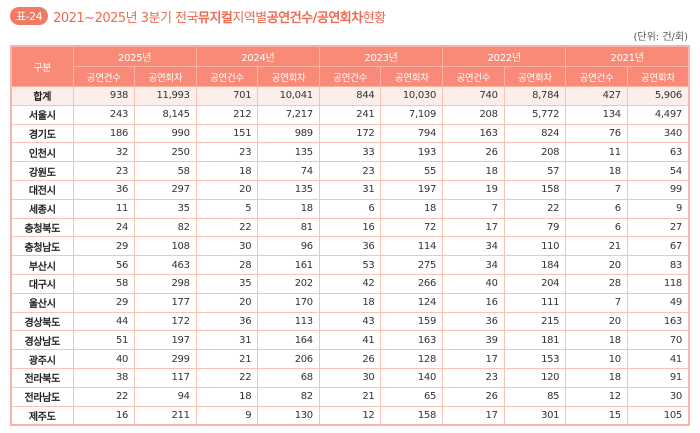  What do you see at coordinates (374, 18) in the screenshot?
I see `title-text-3: 현황` at bounding box center [374, 18].